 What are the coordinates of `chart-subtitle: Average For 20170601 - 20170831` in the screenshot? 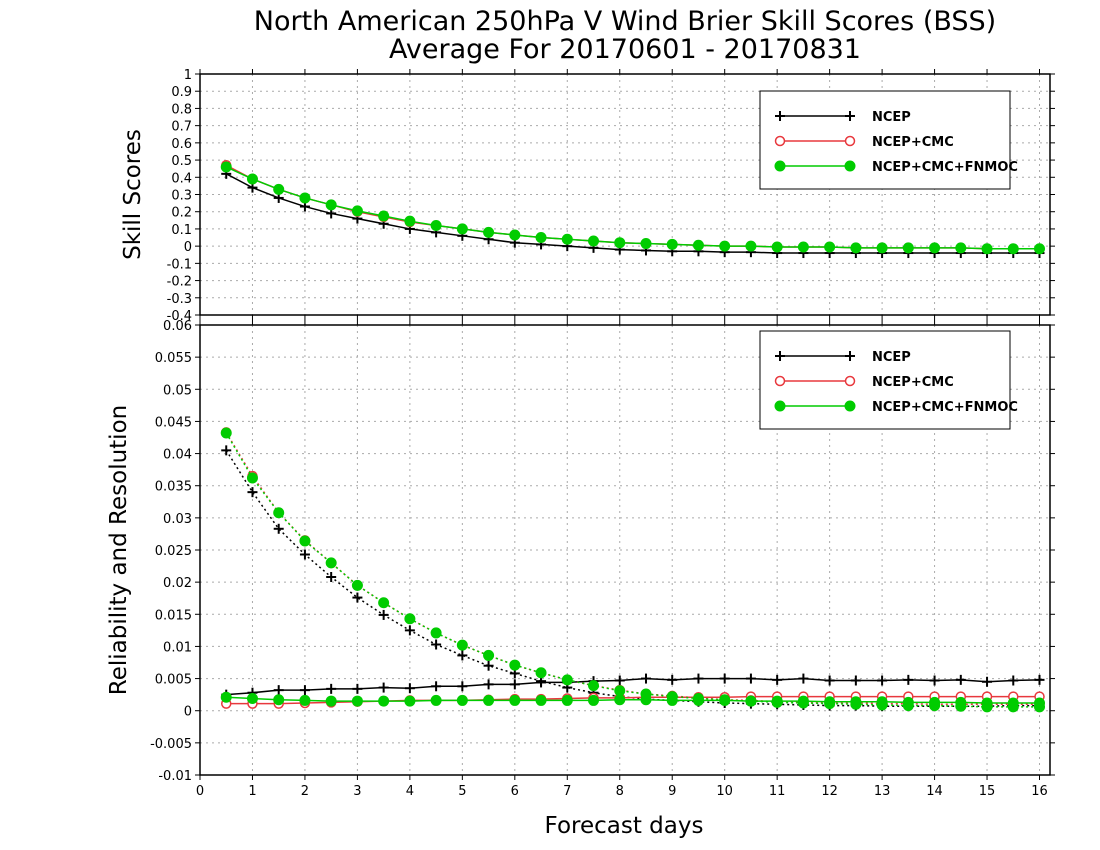 It's located at (625, 49).